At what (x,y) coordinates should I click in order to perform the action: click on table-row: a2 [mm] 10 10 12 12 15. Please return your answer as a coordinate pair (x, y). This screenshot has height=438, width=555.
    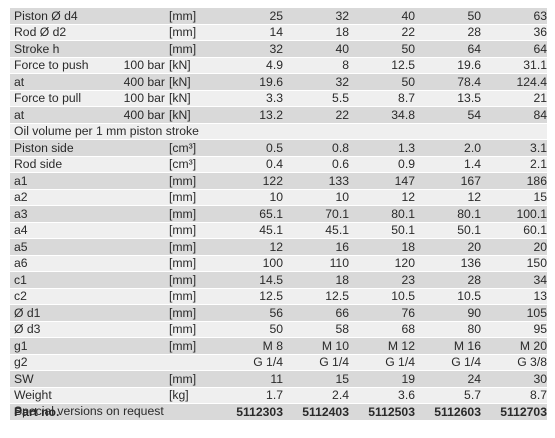
    Looking at the image, I should click on (278, 197).